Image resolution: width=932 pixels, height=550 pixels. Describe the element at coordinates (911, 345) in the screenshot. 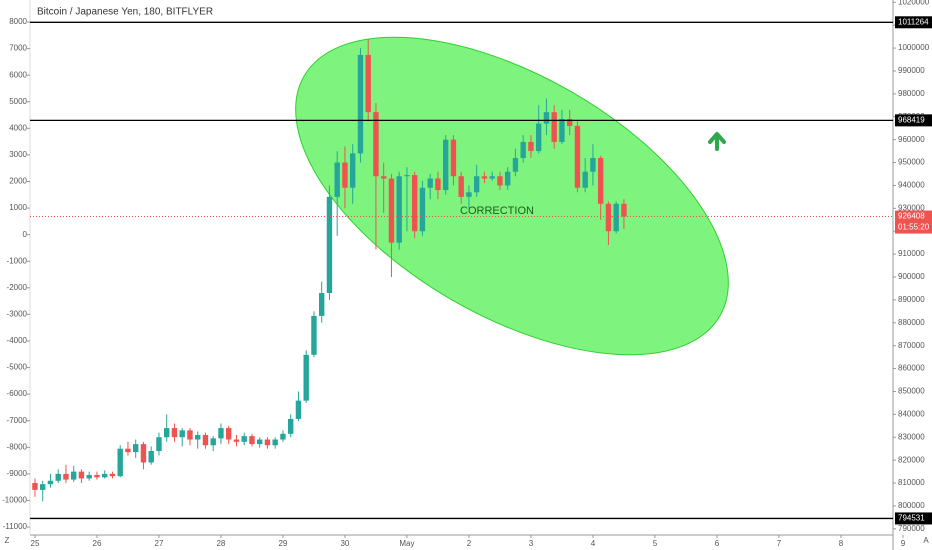

I see `y-tick-label: 870000` at that location.